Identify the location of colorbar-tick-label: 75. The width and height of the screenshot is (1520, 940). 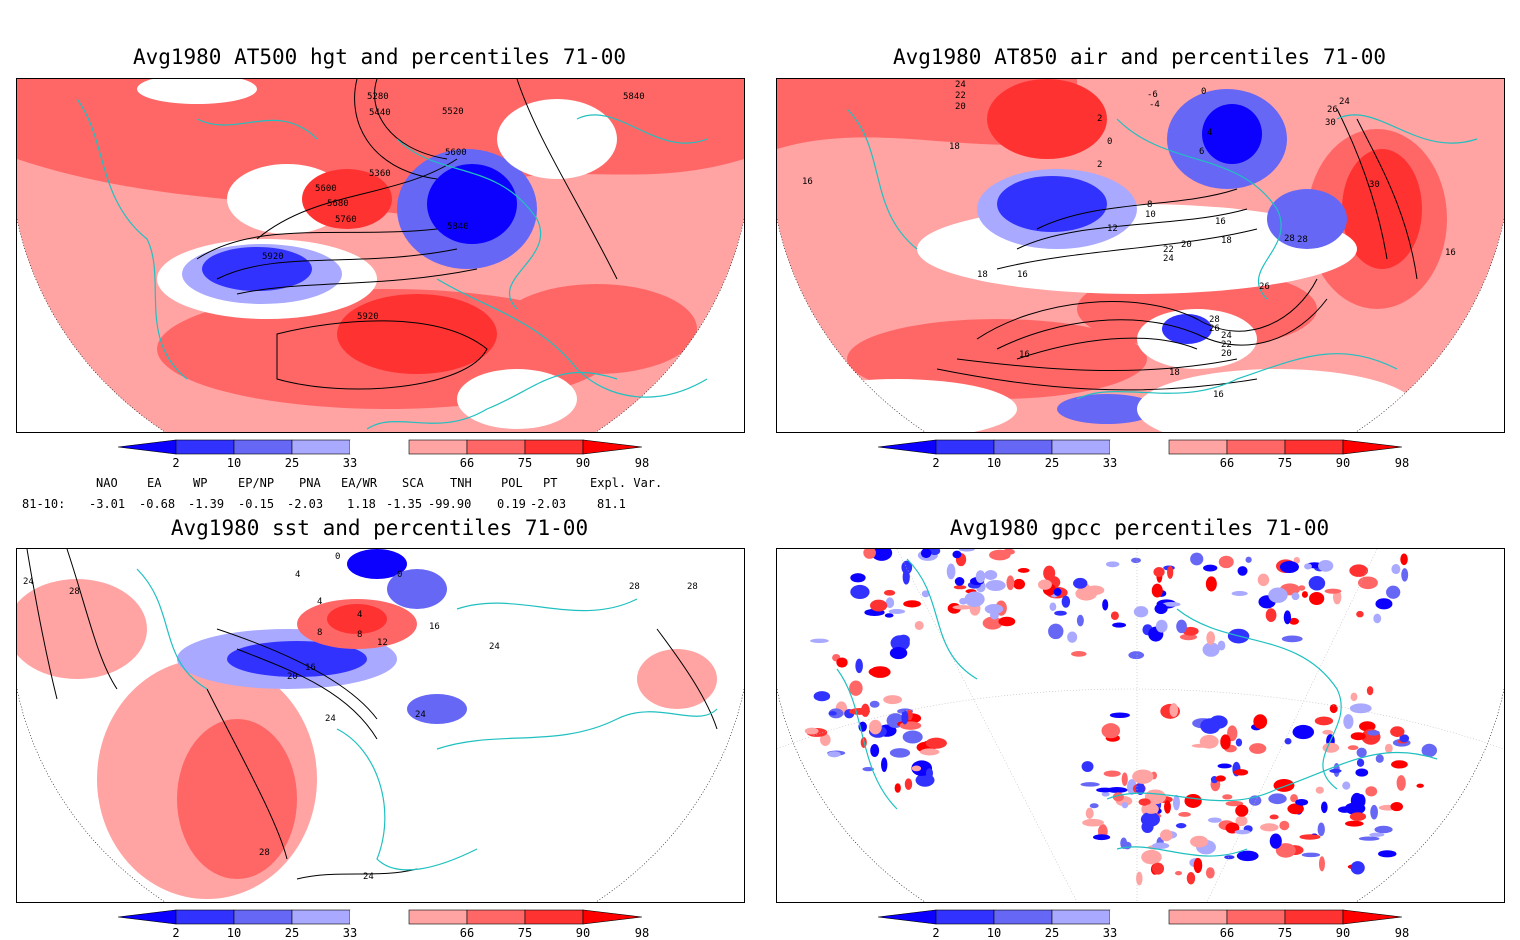
(1285, 933).